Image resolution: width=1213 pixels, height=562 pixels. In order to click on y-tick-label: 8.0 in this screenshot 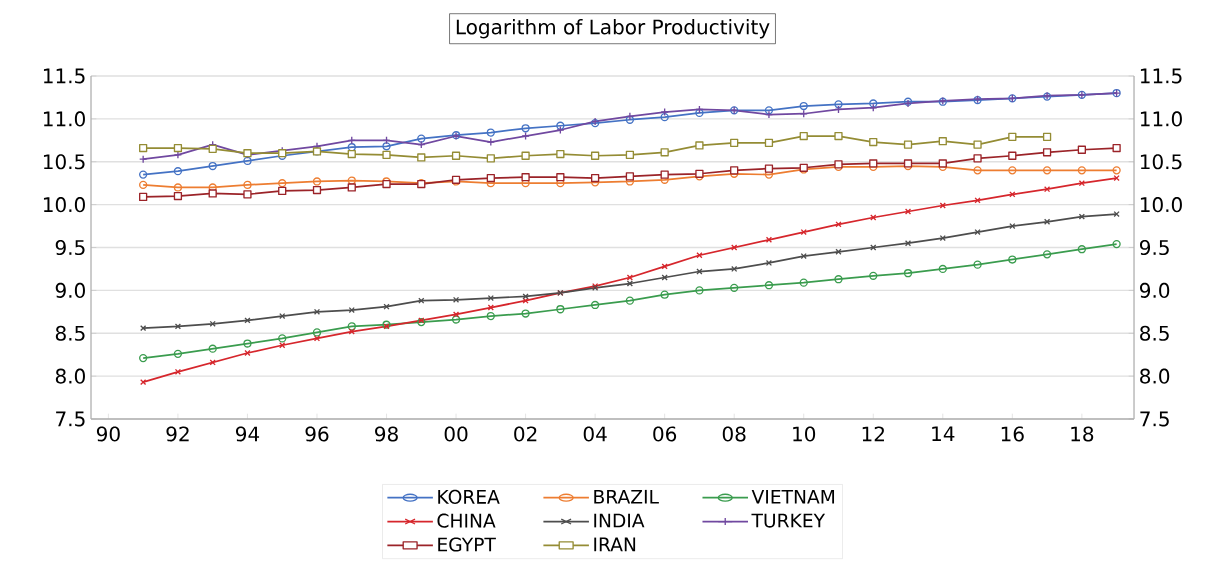, I will do `click(70, 376)`.